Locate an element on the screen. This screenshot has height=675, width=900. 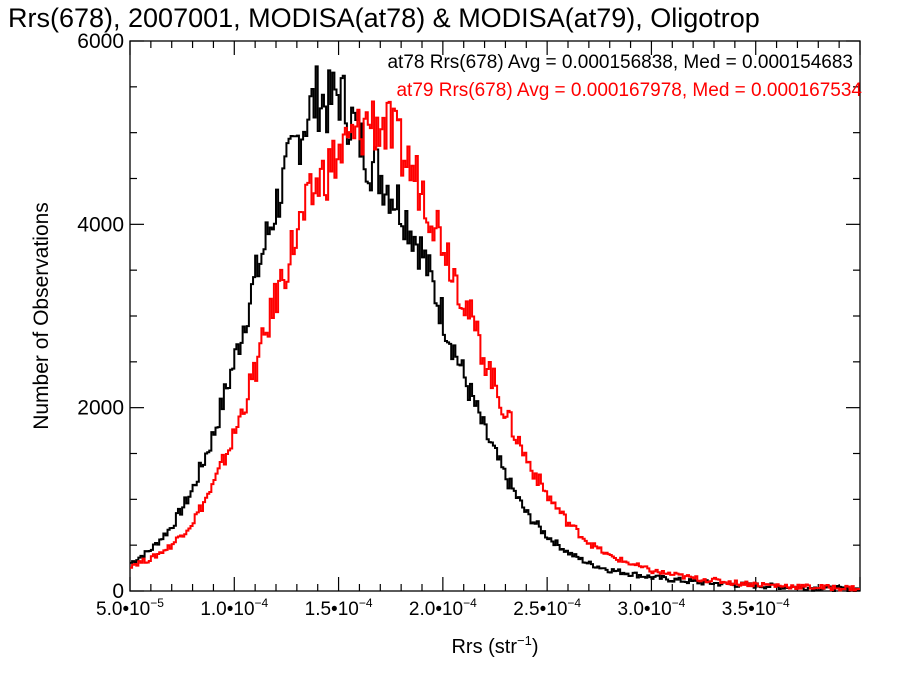
x-tick-exponent: −5 is located at coordinates (157, 603).